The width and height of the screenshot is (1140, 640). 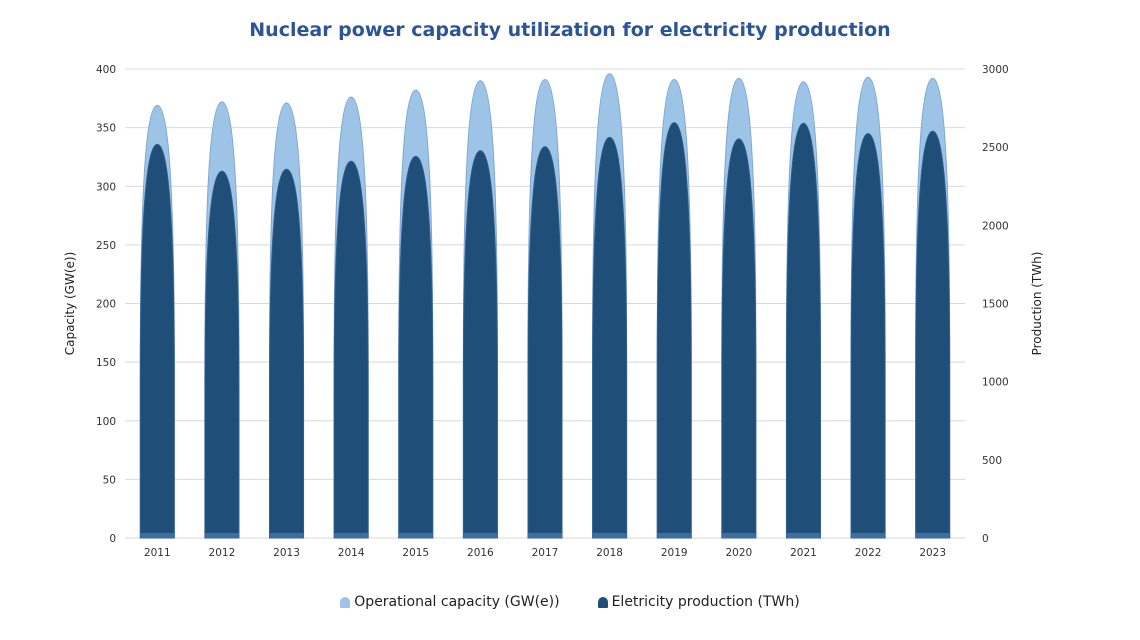 I want to click on x-tick-label: 2022, so click(x=868, y=553).